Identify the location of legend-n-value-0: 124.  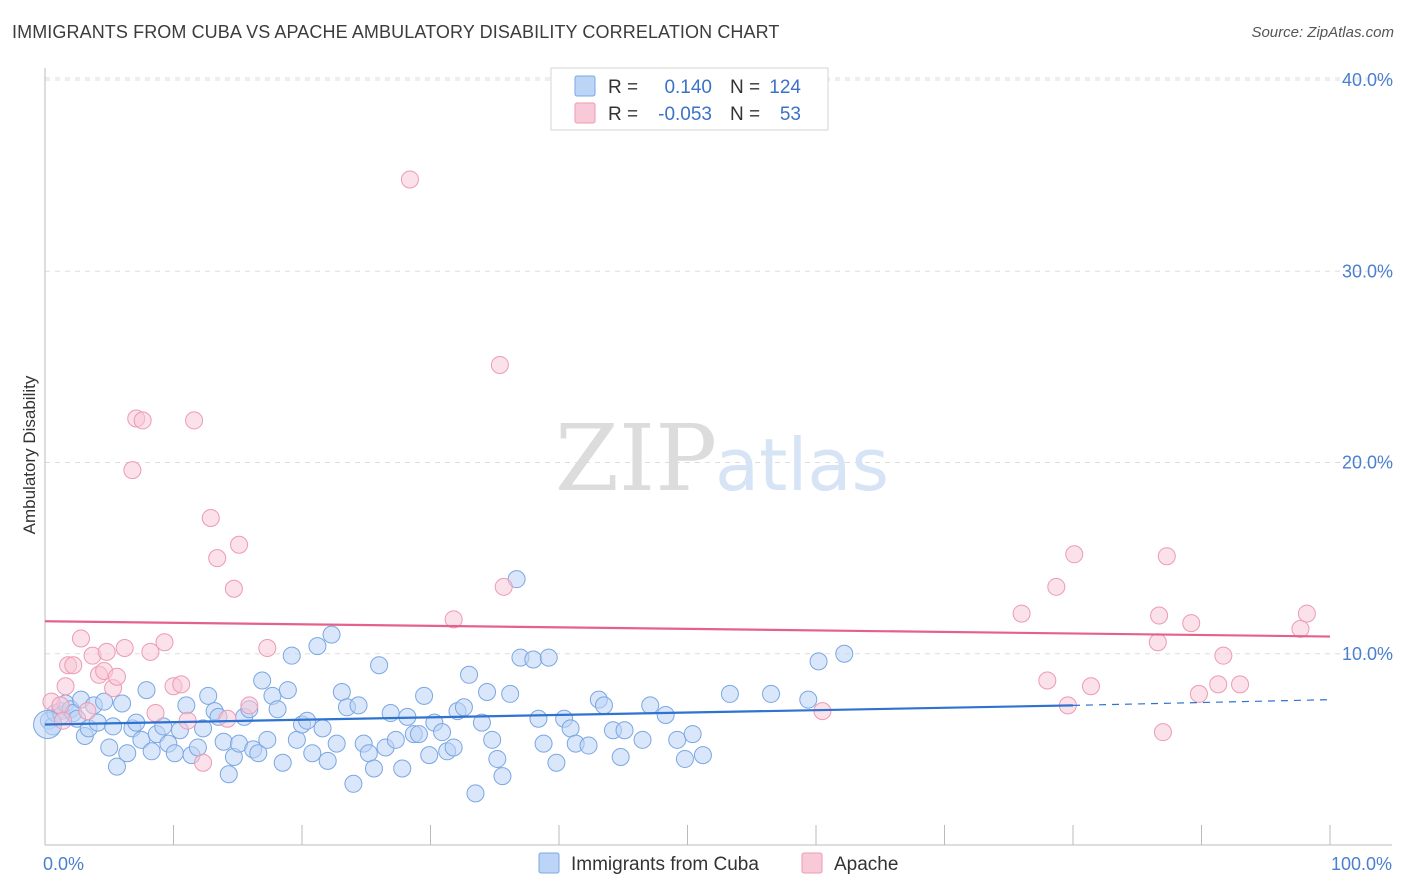
(785, 87).